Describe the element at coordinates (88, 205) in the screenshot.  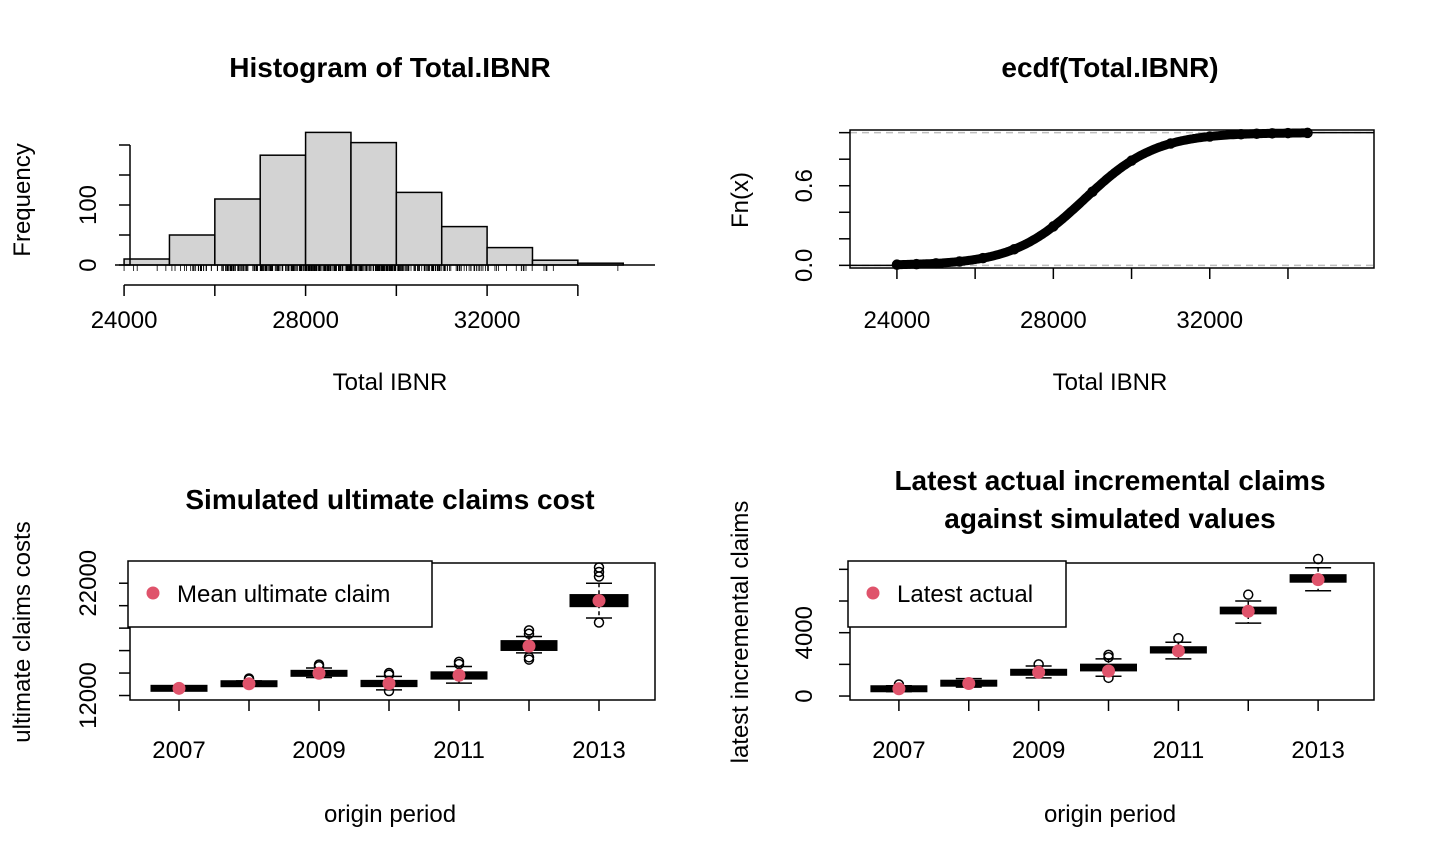
I see `histogram-y-tick-label: 100` at that location.